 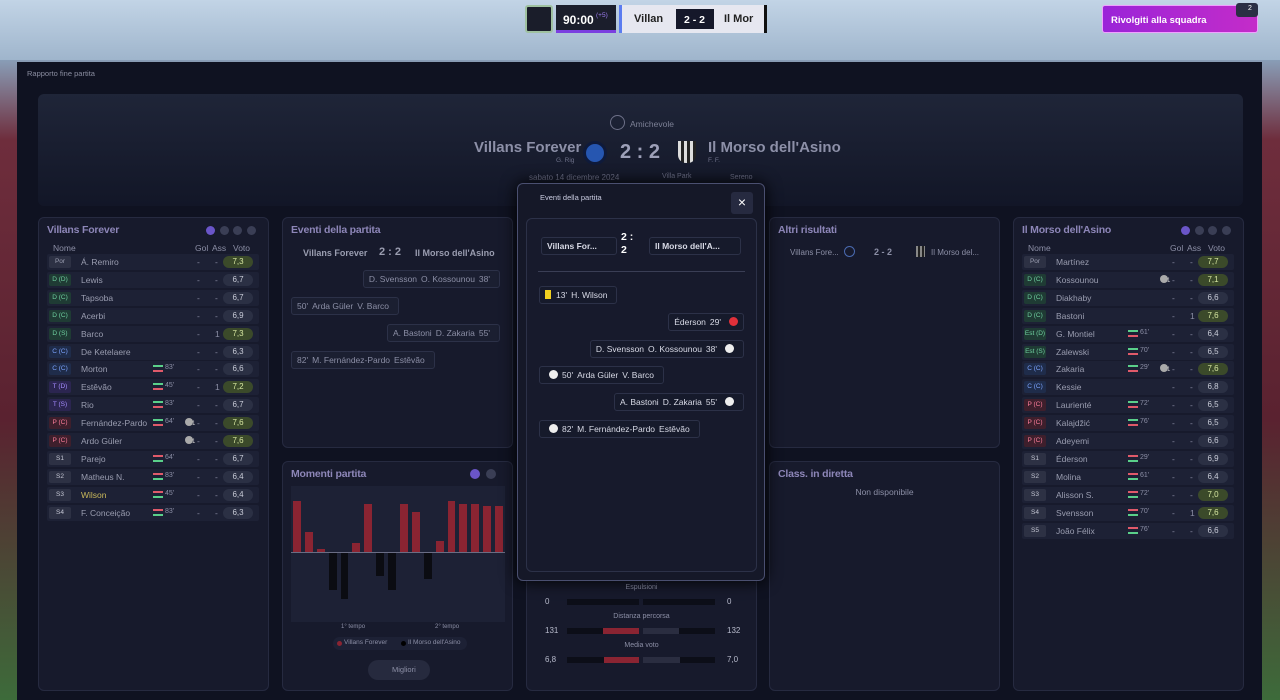 I want to click on player-row: C (C) Morton 83' - -6,6, so click(x=153, y=369).